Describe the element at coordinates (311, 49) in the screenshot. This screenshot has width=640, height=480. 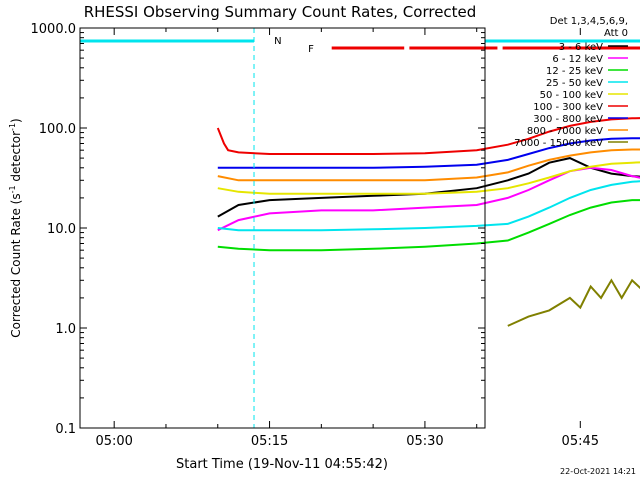
I see `flag-annotation: F` at that location.